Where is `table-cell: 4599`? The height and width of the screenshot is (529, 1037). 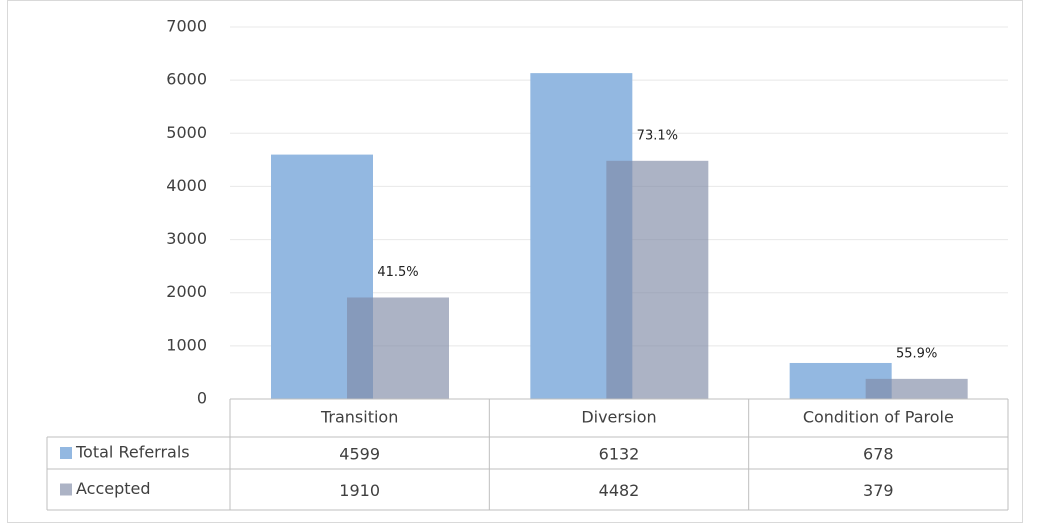 table-cell: 4599 is located at coordinates (359, 454).